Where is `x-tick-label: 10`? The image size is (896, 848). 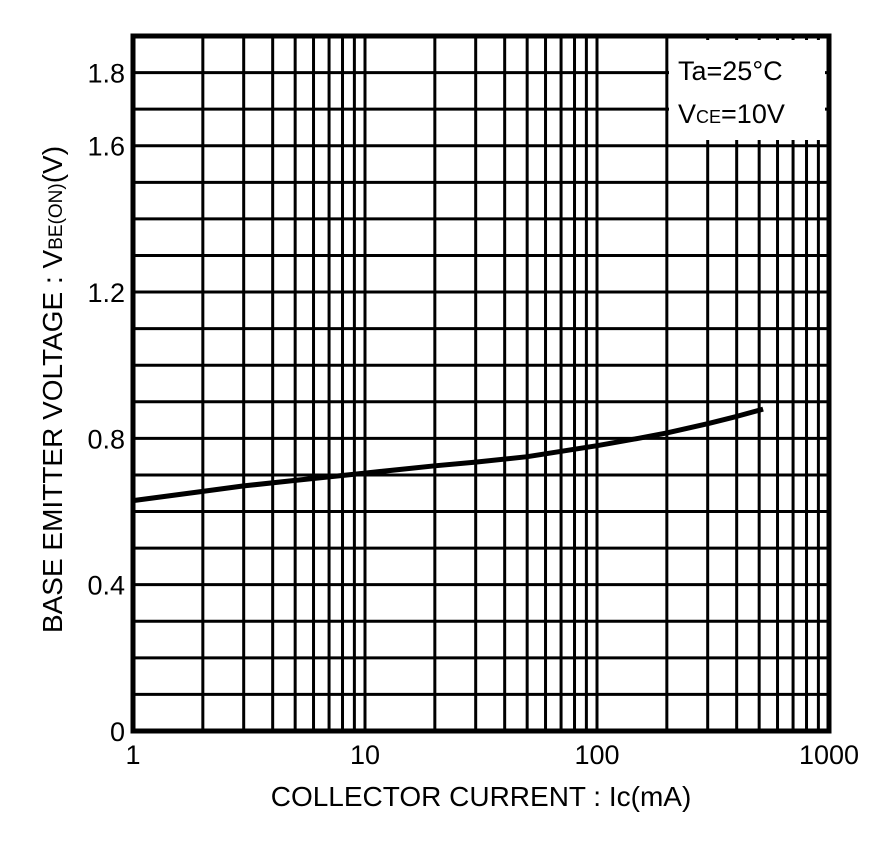
x-tick-label: 10 is located at coordinates (365, 755).